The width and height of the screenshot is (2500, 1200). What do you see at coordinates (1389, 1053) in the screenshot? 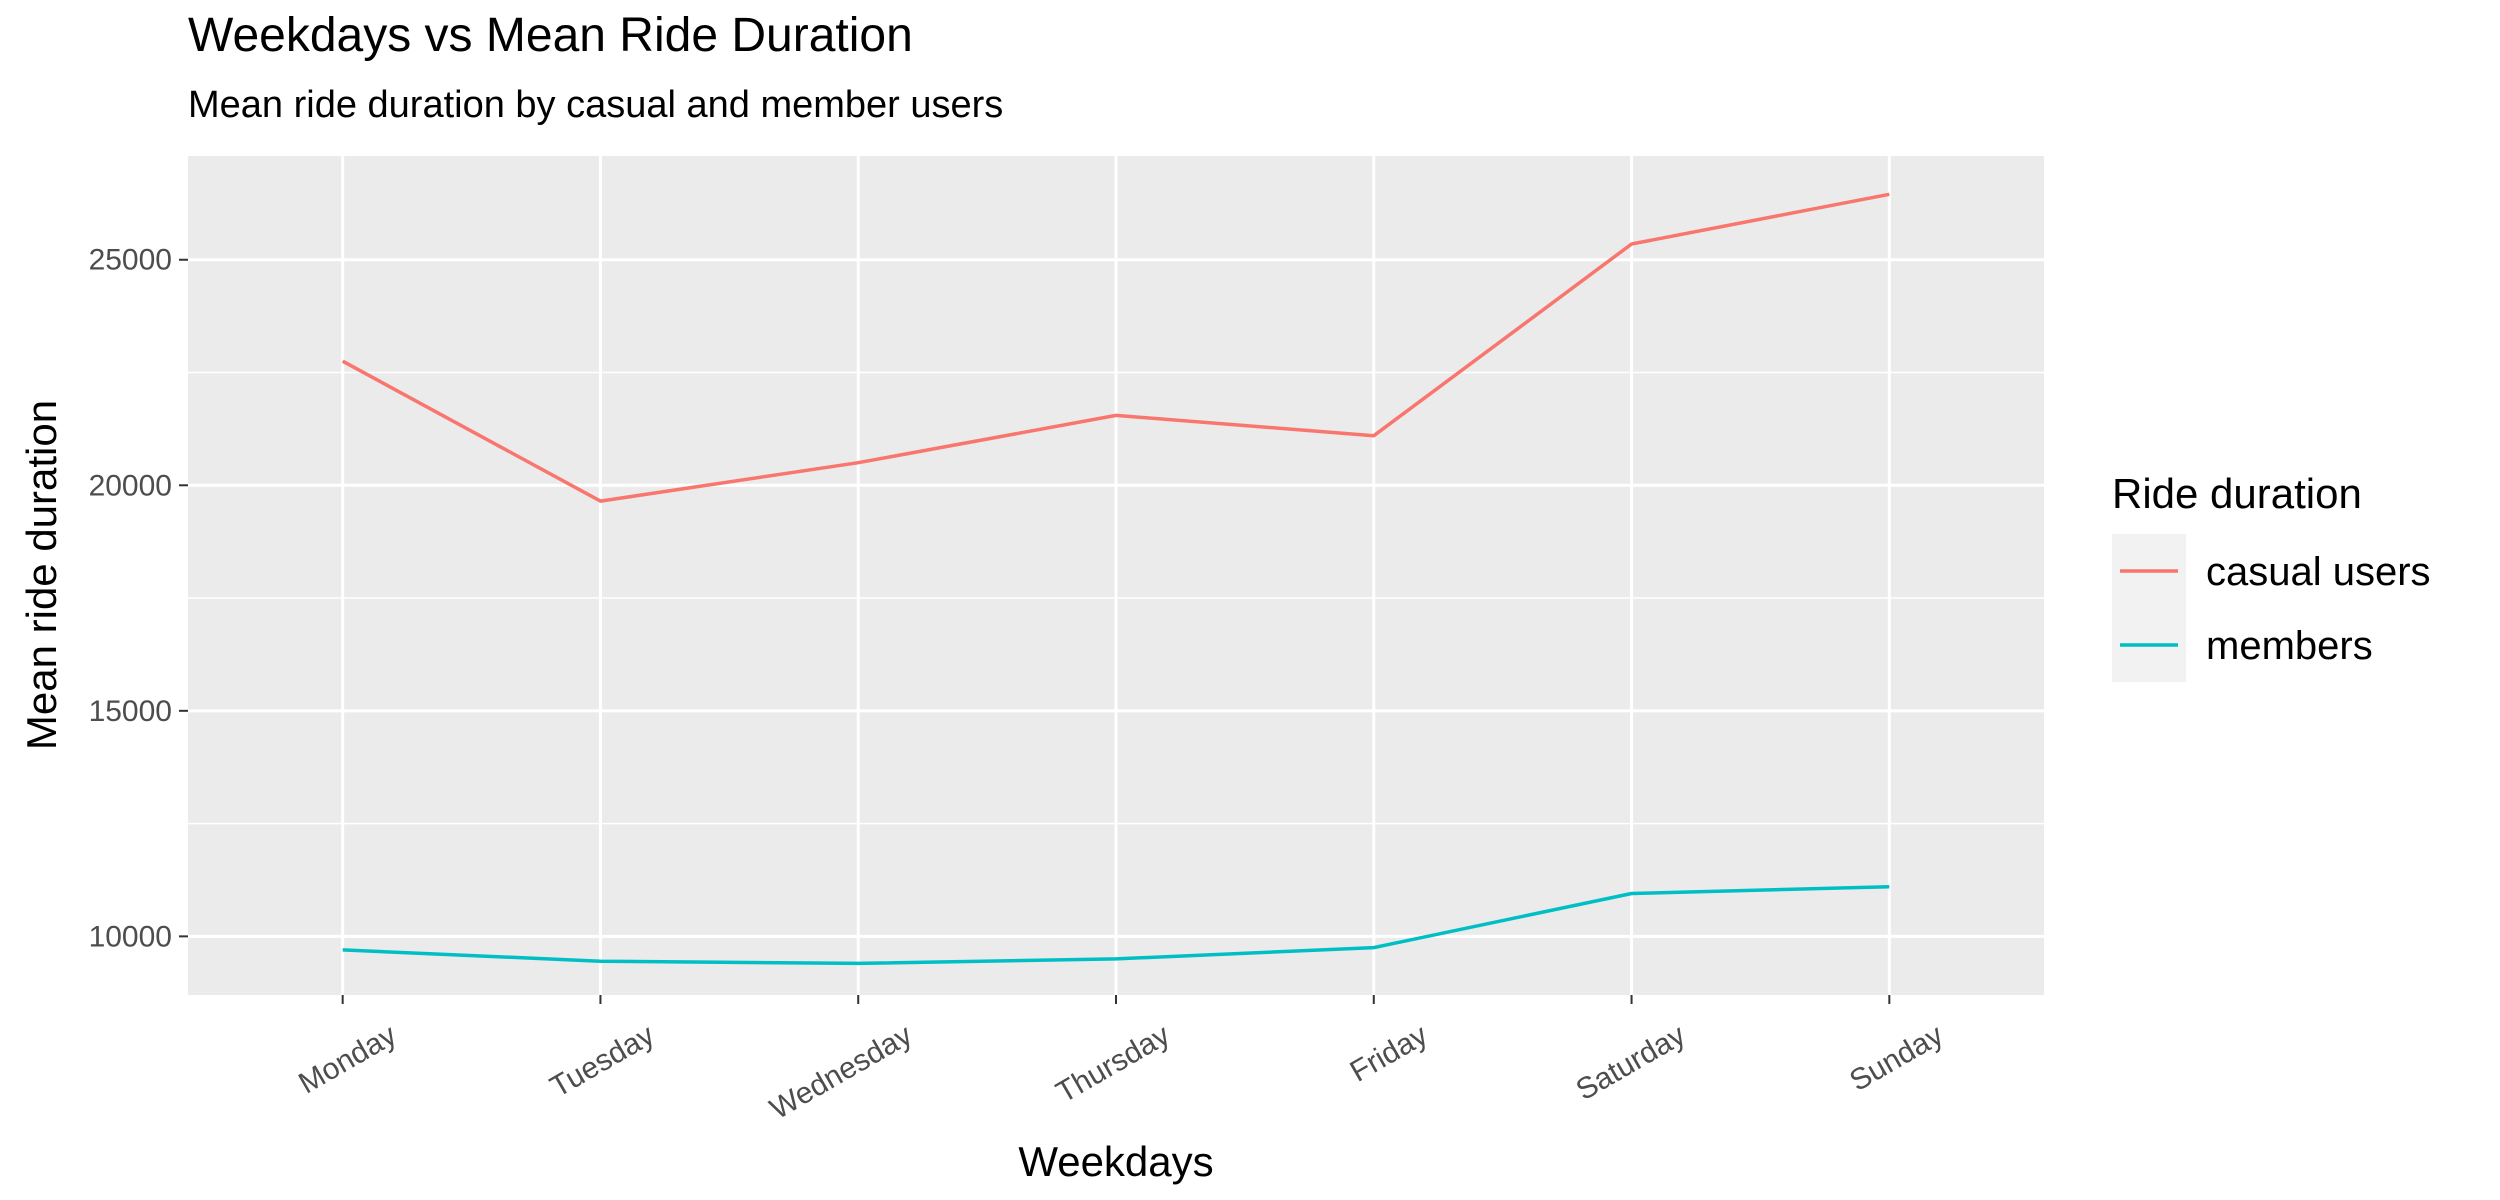
I see `x-tick-label: Friday` at bounding box center [1389, 1053].